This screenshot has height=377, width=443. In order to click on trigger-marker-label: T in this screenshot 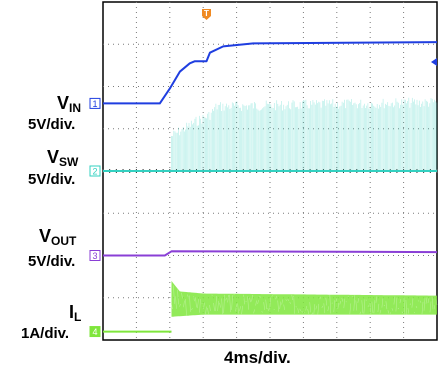, I will do `click(206, 13)`.